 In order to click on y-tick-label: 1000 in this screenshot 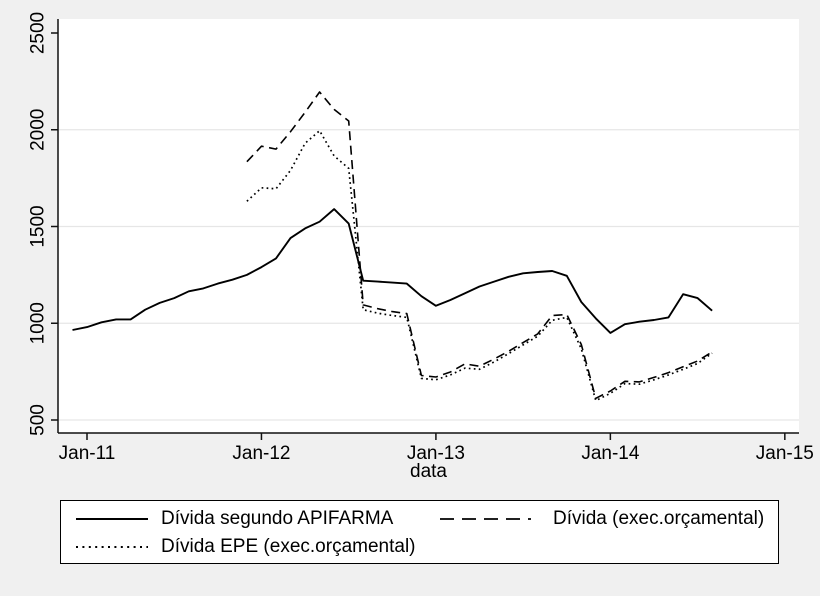, I will do `click(38, 323)`.